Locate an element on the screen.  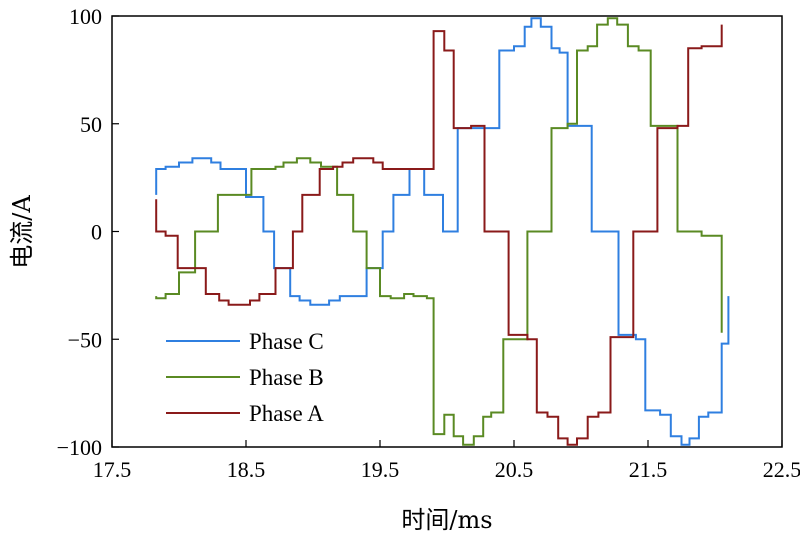
x-axis-title: 时间/ms is located at coordinates (446, 520).